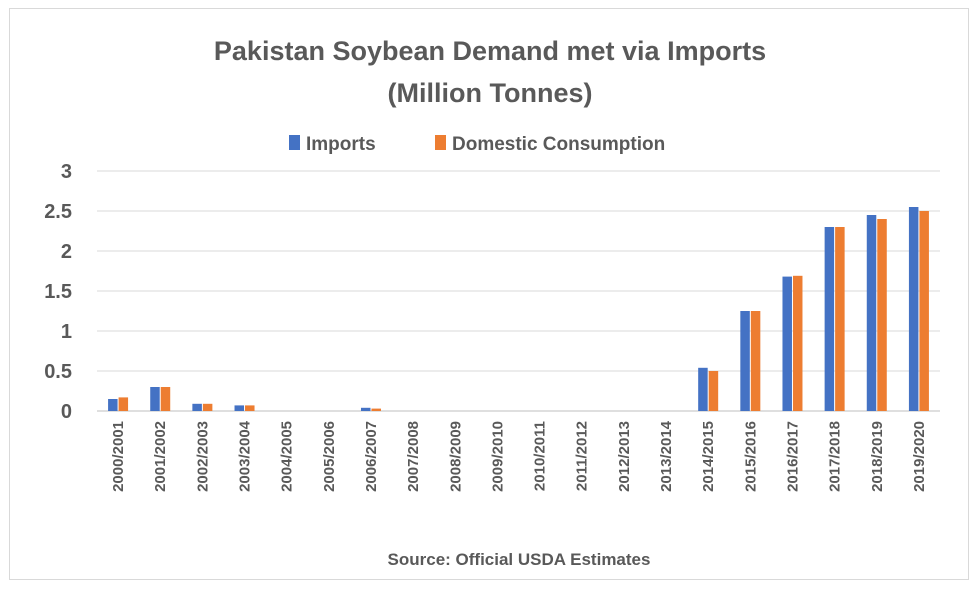  Describe the element at coordinates (413, 456) in the screenshot. I see `x-tick-label: 2007/2008` at that location.